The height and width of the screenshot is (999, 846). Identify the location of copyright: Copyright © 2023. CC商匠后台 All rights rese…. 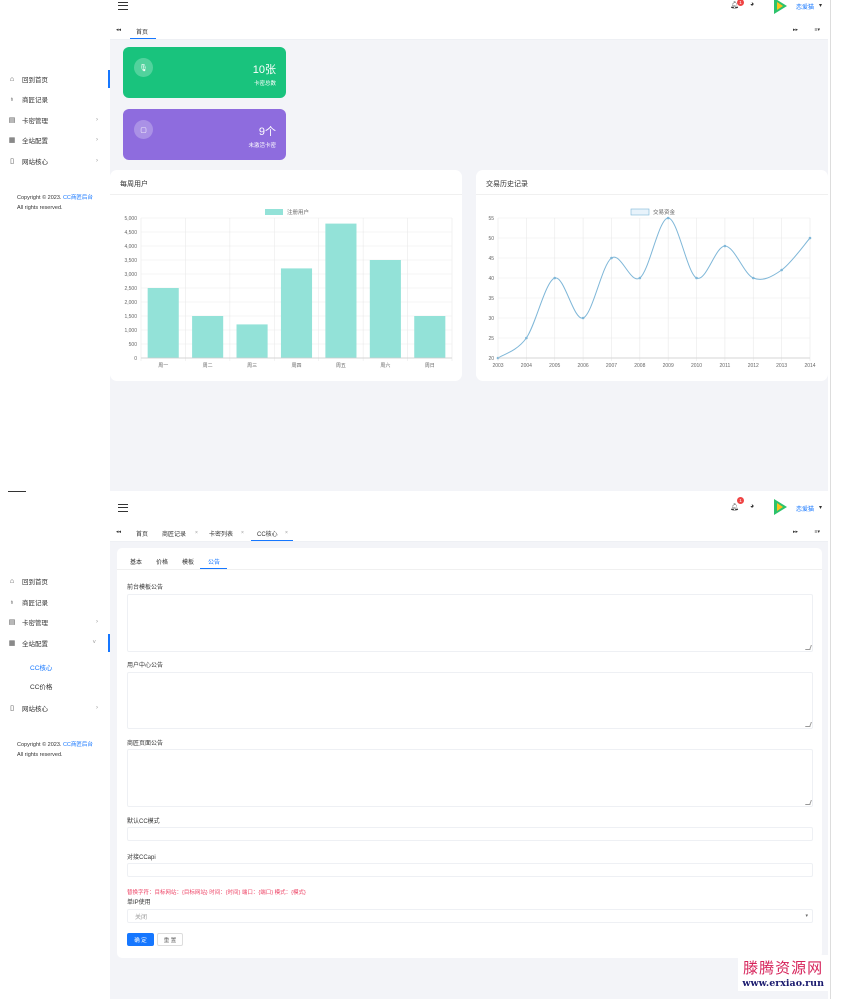
(55, 750).